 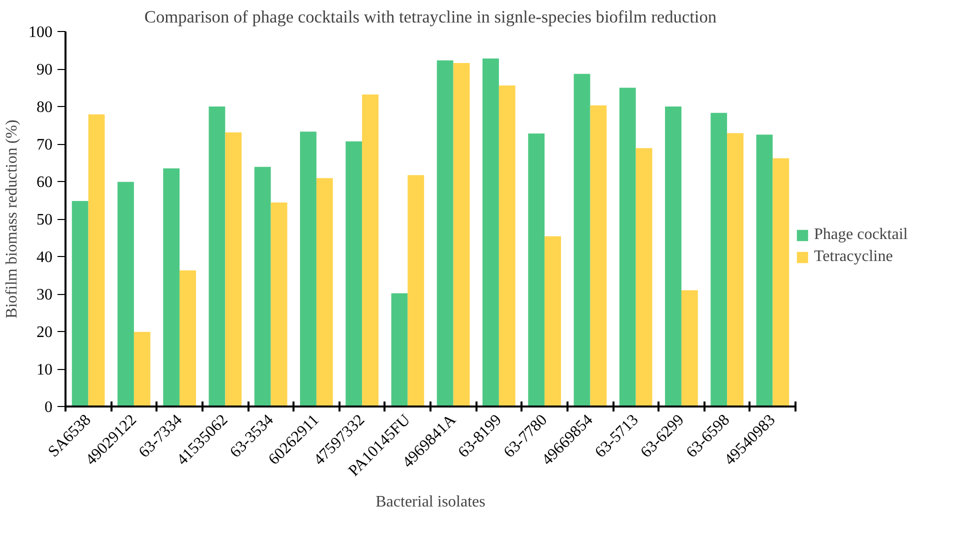 I want to click on y-tick-label: 90, so click(x=44, y=70).